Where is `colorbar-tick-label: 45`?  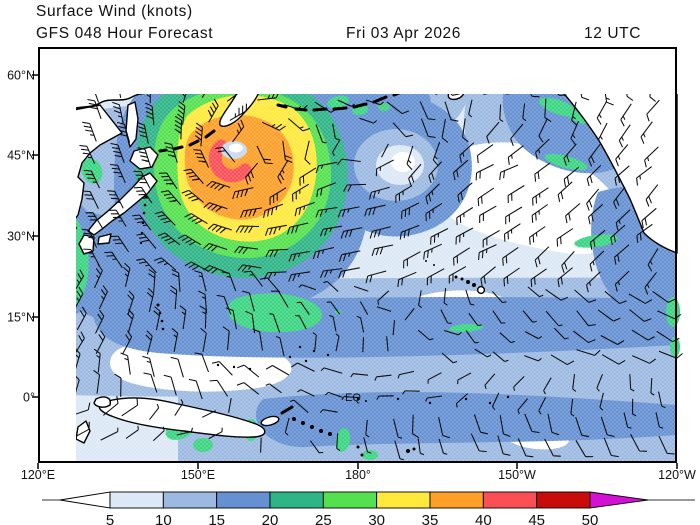 colorbar-tick-label: 45 is located at coordinates (536, 518).